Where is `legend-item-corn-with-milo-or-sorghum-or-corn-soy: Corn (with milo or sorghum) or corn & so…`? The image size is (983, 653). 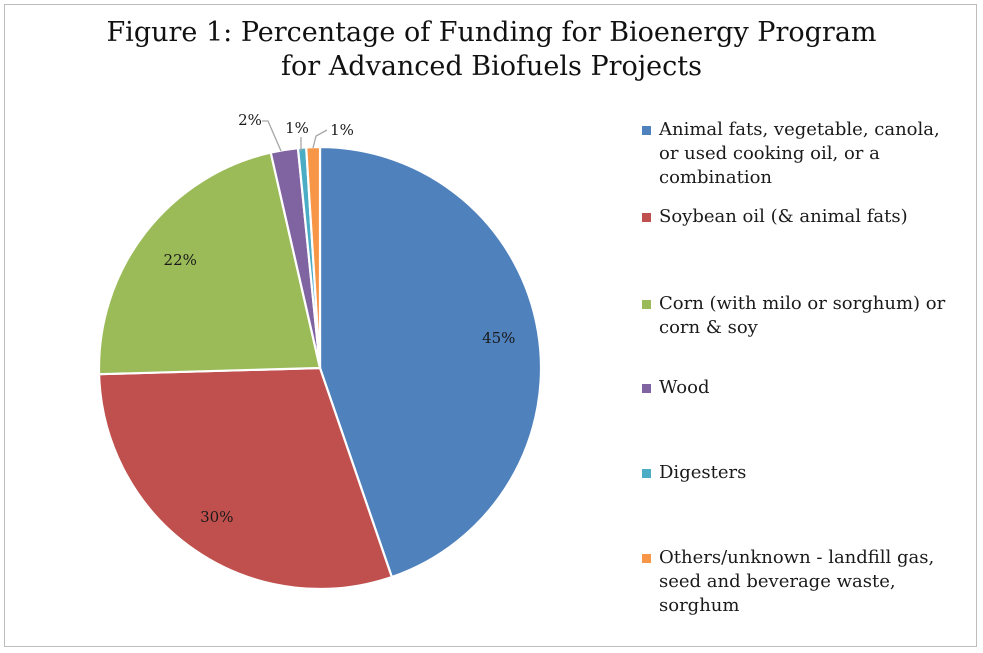 legend-item-corn-with-milo-or-sorghum-or-corn-soy: Corn (with milo or sorghum) or corn & so… is located at coordinates (802, 316).